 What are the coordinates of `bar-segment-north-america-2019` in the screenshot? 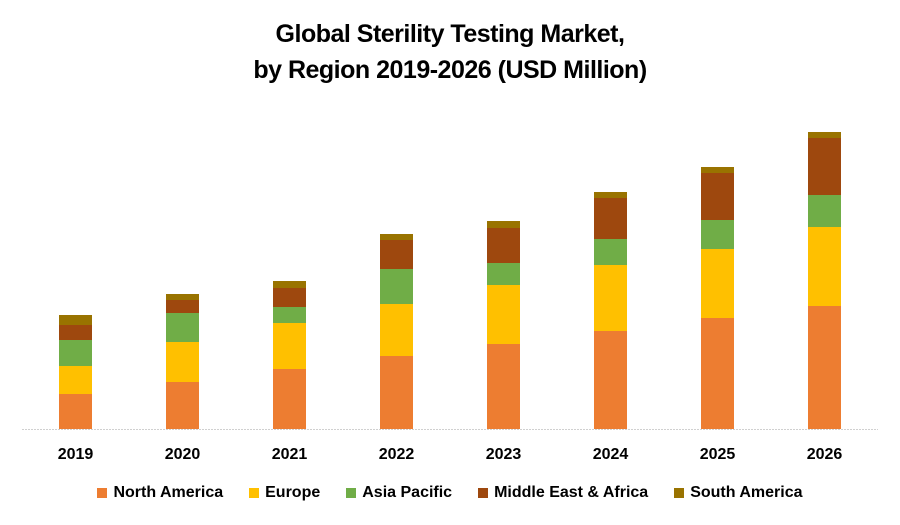 It's located at (75, 411).